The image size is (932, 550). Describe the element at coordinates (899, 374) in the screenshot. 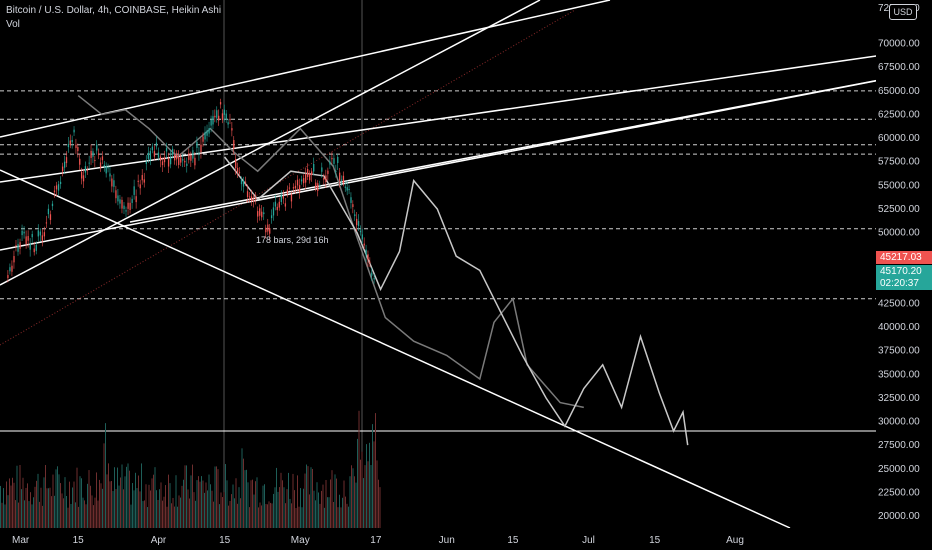

I see `price-axis-label: 35000.00` at that location.